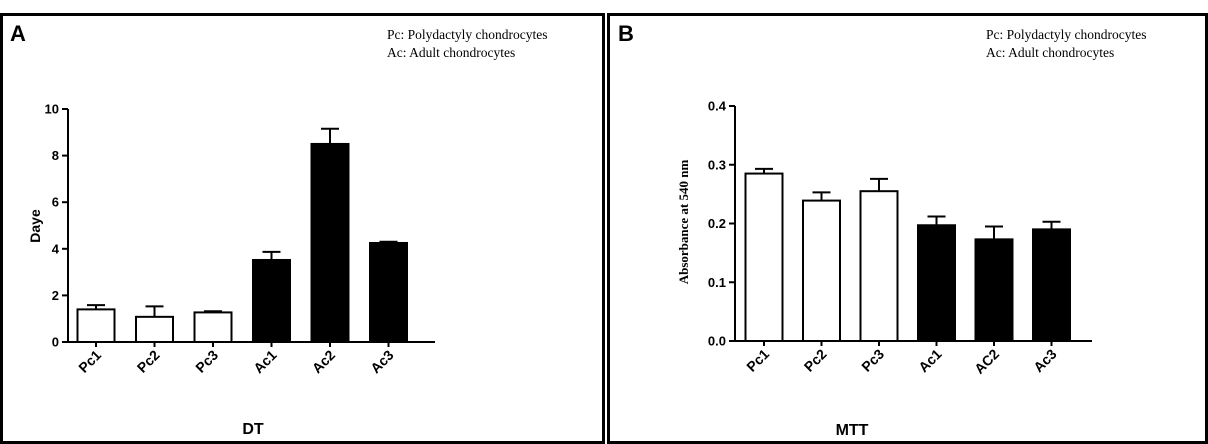 This screenshot has height=444, width=1208. What do you see at coordinates (148, 361) in the screenshot?
I see `panel-a-category-label: Pc2` at bounding box center [148, 361].